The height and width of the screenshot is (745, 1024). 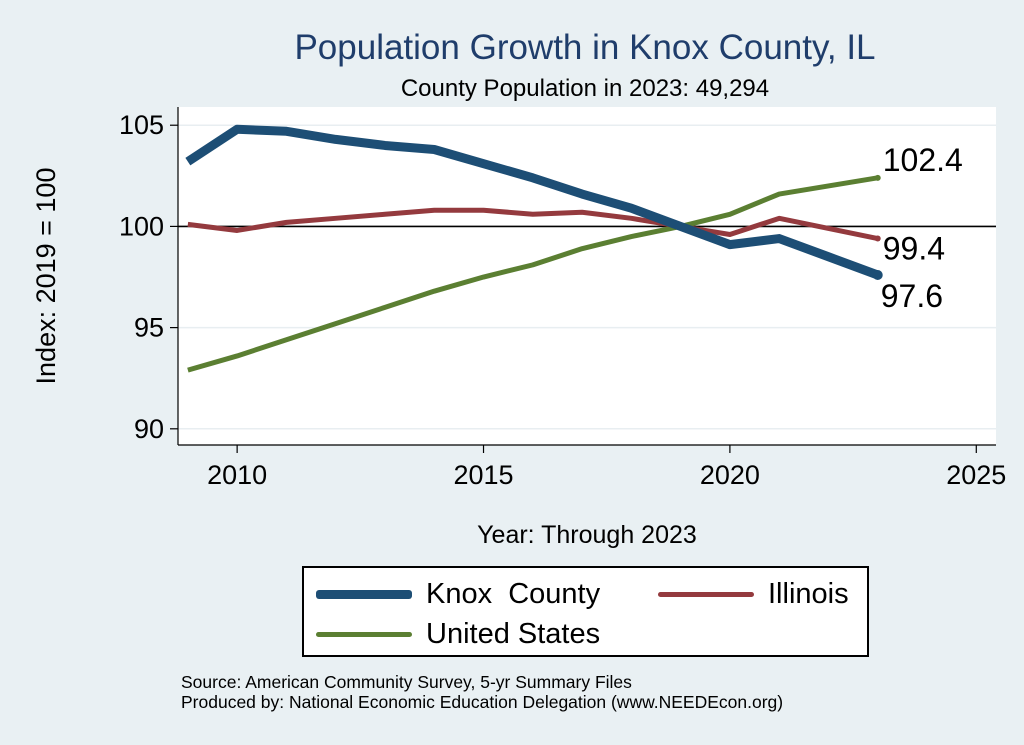 What do you see at coordinates (808, 594) in the screenshot?
I see `legend-label-illinois: Illinois` at bounding box center [808, 594].